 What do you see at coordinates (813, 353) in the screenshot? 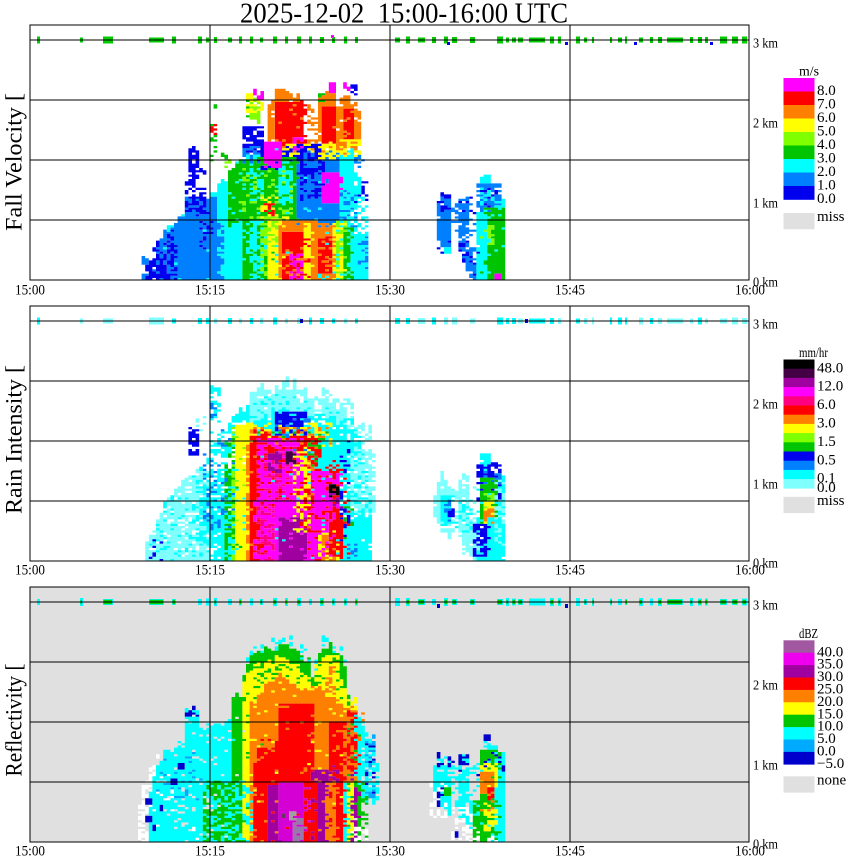
I see `svg-text: mm/hr` at bounding box center [813, 353].